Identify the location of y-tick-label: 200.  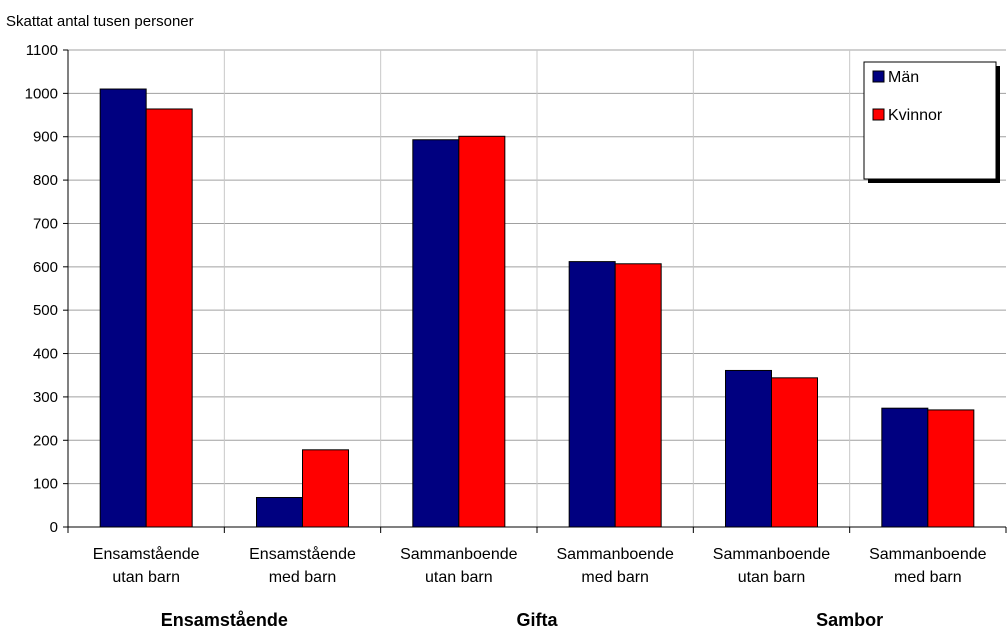
(45, 440).